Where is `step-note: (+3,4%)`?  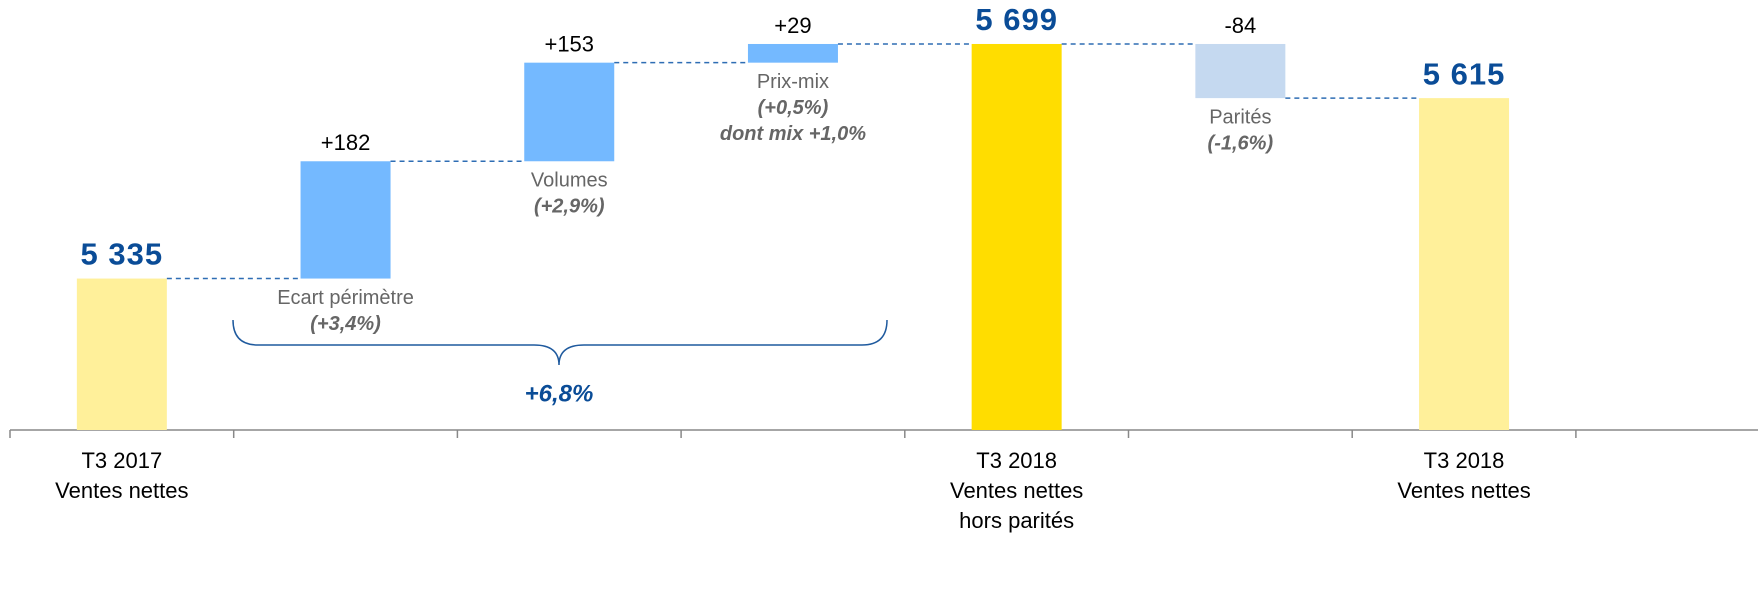 step-note: (+3,4%) is located at coordinates (345, 324).